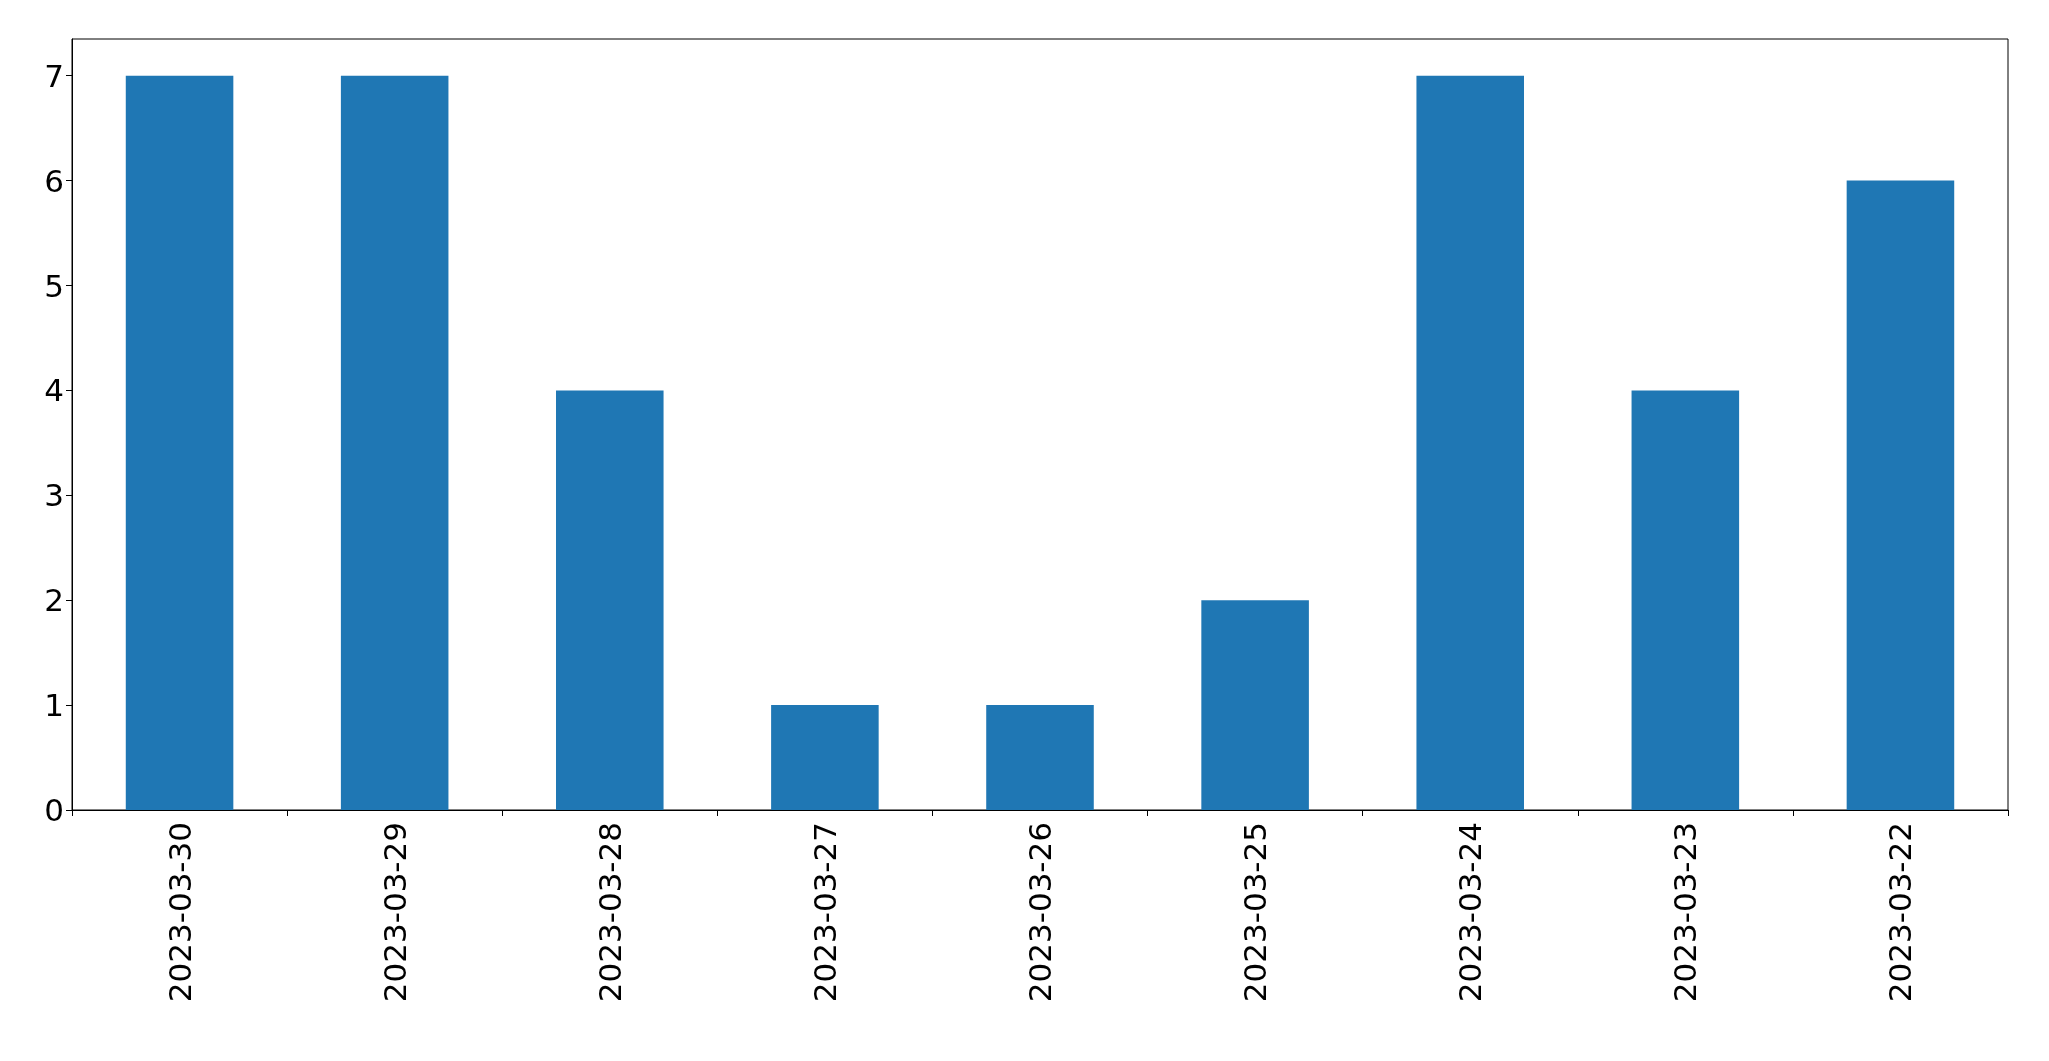 Image resolution: width=2049 pixels, height=1061 pixels. Describe the element at coordinates (1255, 912) in the screenshot. I see `x-tick-label: 2023-03-25` at that location.